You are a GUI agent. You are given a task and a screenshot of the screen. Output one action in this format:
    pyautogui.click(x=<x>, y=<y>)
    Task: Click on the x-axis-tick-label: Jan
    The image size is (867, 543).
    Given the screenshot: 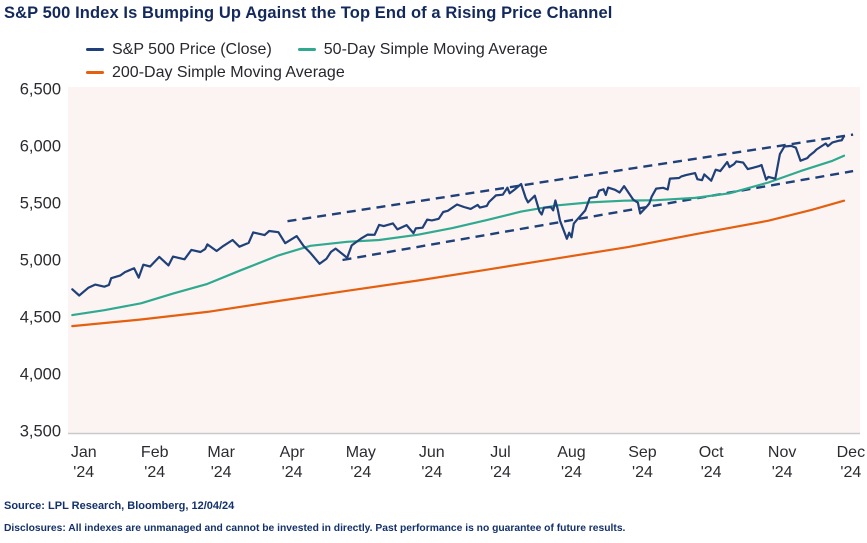 What is the action you would take?
    pyautogui.click(x=84, y=452)
    